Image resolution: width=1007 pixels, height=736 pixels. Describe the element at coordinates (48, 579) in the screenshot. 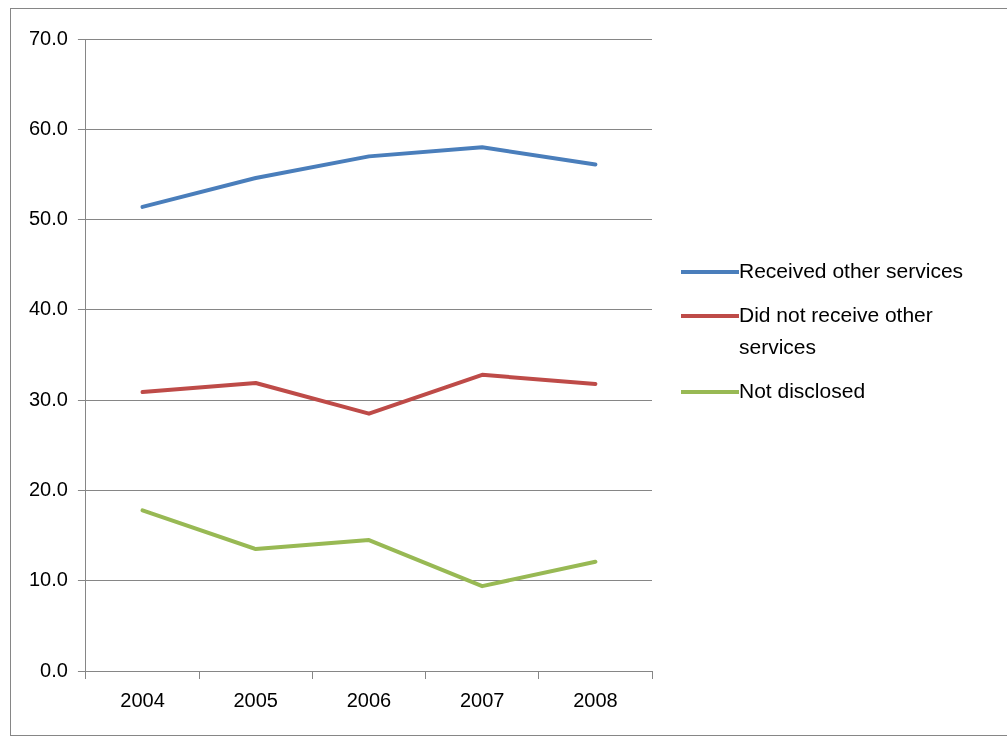

I see `y-tick-label: 10.0` at that location.